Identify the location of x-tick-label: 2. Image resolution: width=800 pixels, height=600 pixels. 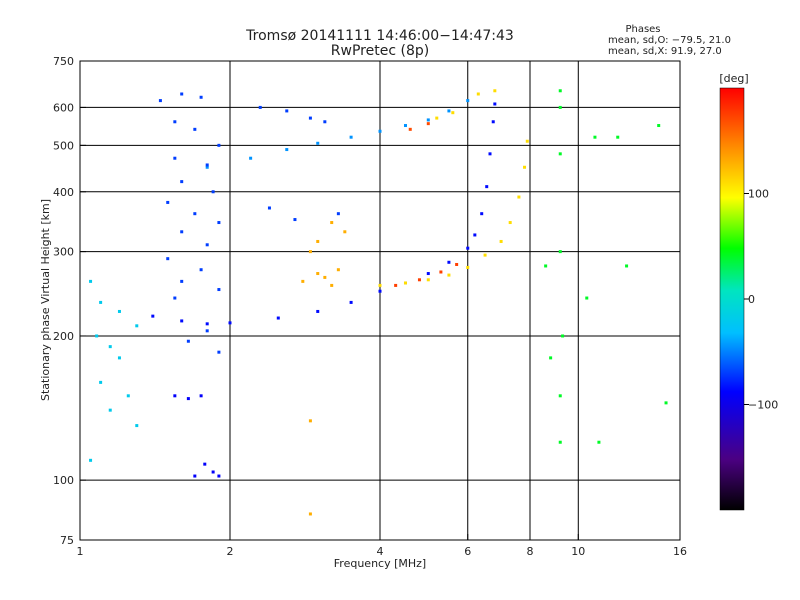
(230, 551).